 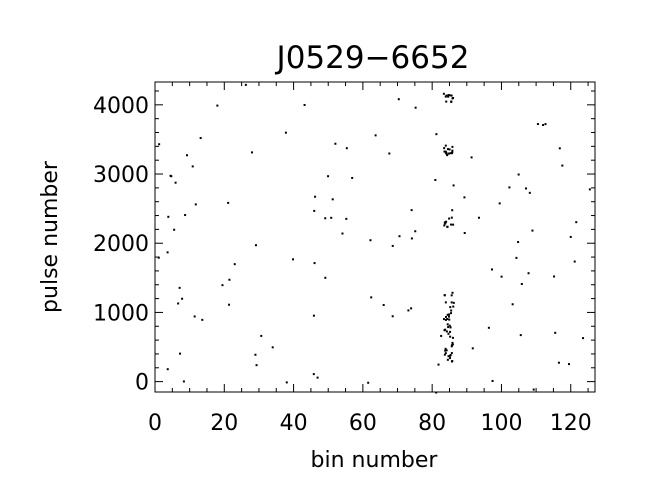 What do you see at coordinates (432, 423) in the screenshot?
I see `x-tick-label: 80` at bounding box center [432, 423].